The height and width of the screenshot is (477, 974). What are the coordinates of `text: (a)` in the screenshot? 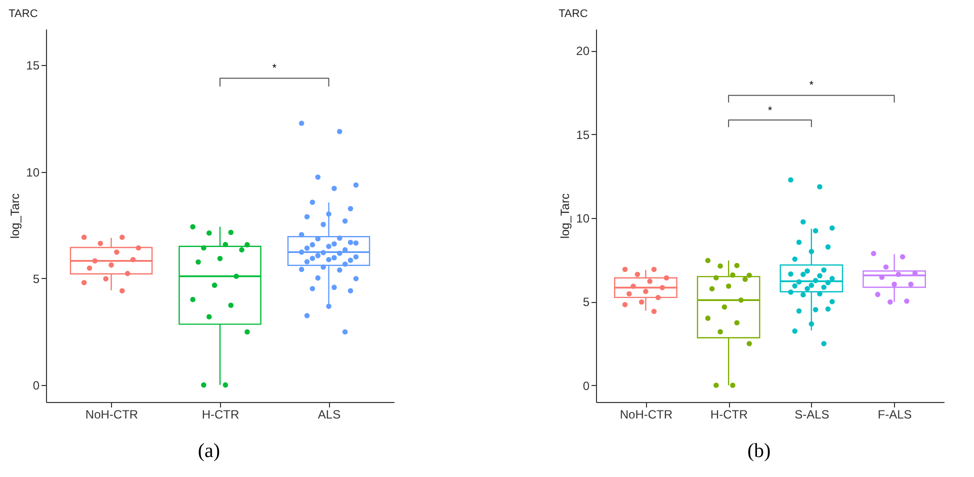 It's located at (209, 451).